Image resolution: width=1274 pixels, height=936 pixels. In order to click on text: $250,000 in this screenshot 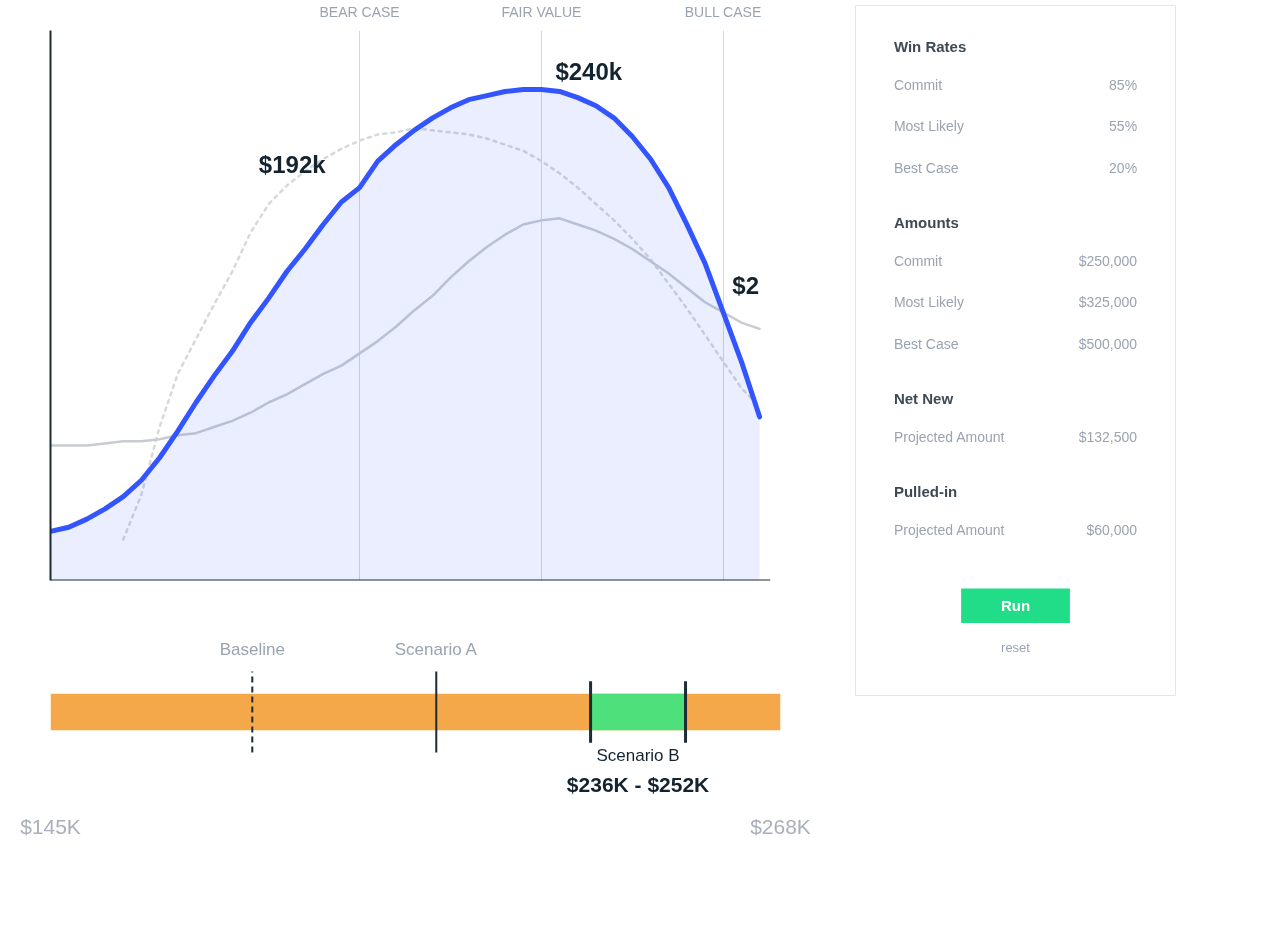, I will do `click(1108, 260)`.